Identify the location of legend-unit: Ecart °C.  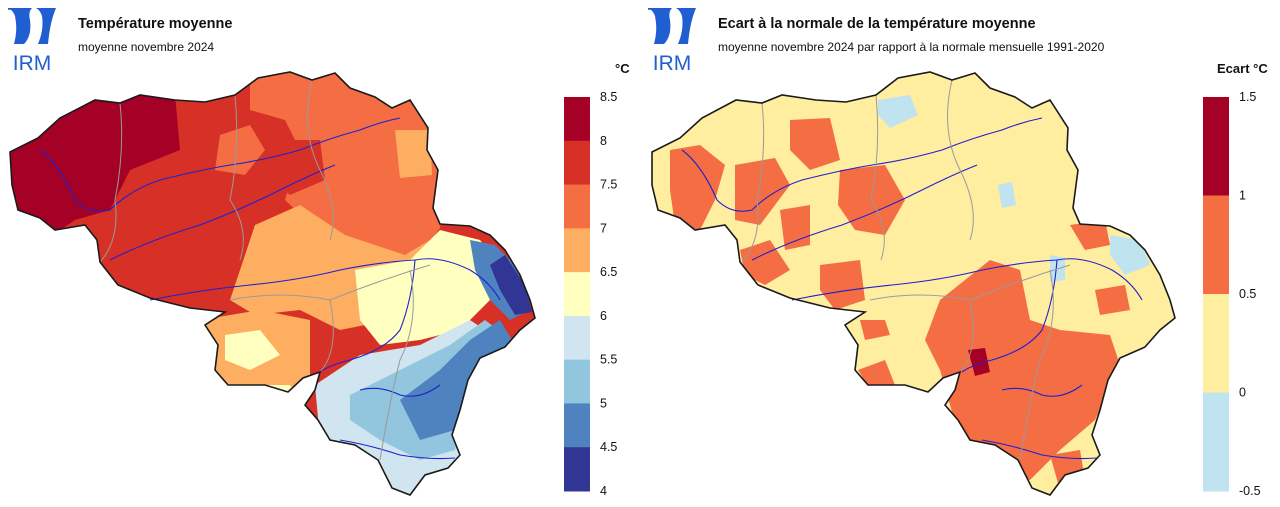
(1242, 68).